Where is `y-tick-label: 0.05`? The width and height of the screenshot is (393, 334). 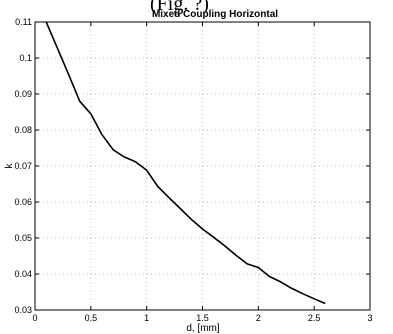 y-tick-label: 0.05 is located at coordinates (23, 238).